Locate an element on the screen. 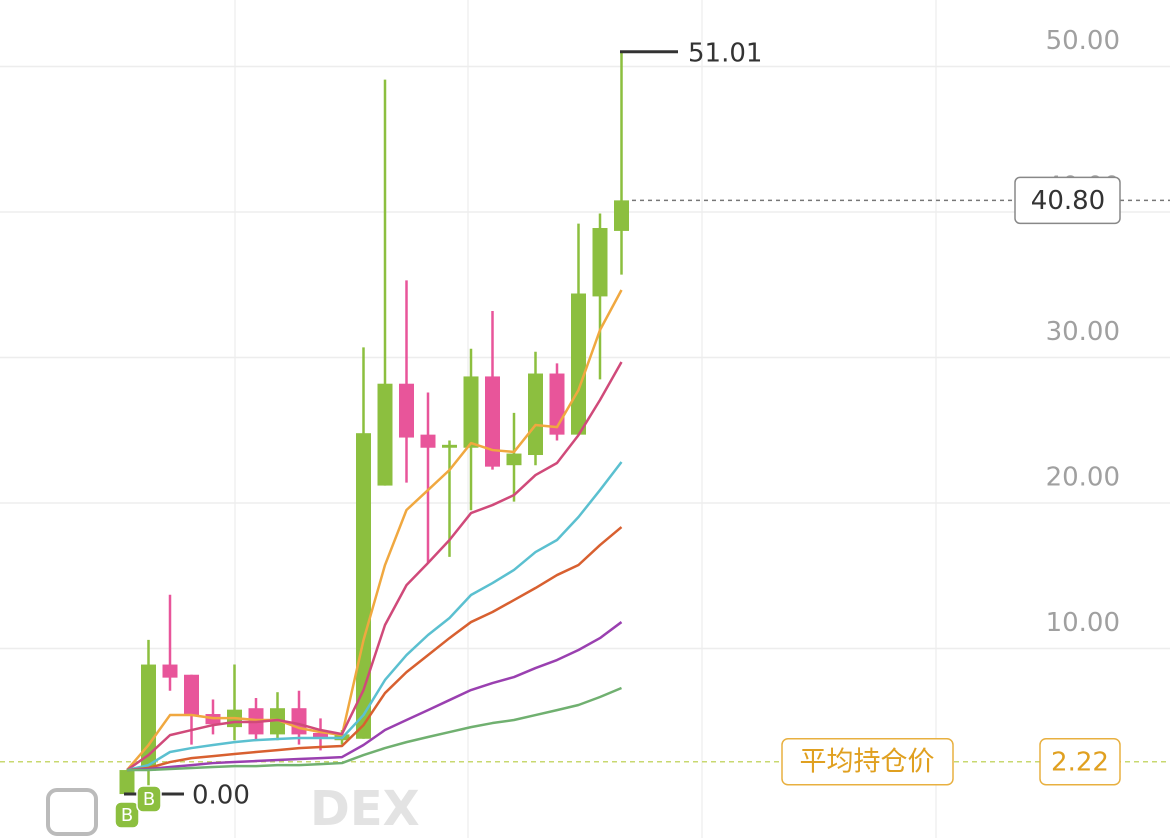  avg-cost-title: 平均持仓价 is located at coordinates (867, 761).